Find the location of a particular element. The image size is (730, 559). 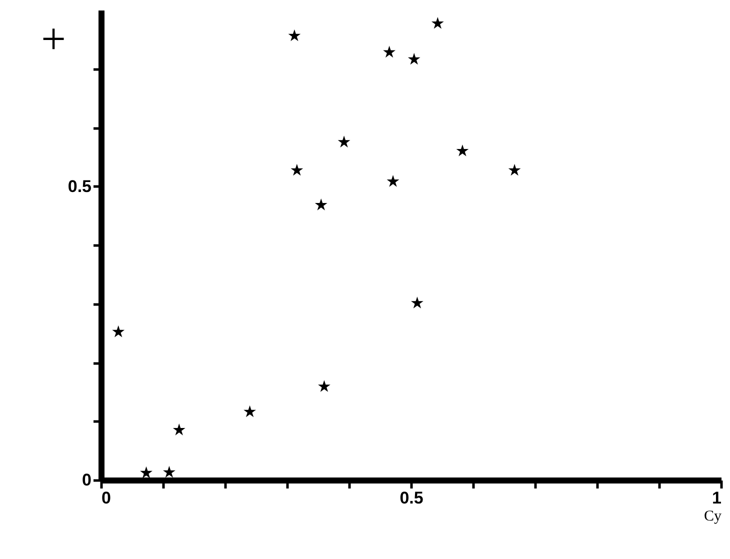

x-tick-label: 0 is located at coordinates (106, 498).